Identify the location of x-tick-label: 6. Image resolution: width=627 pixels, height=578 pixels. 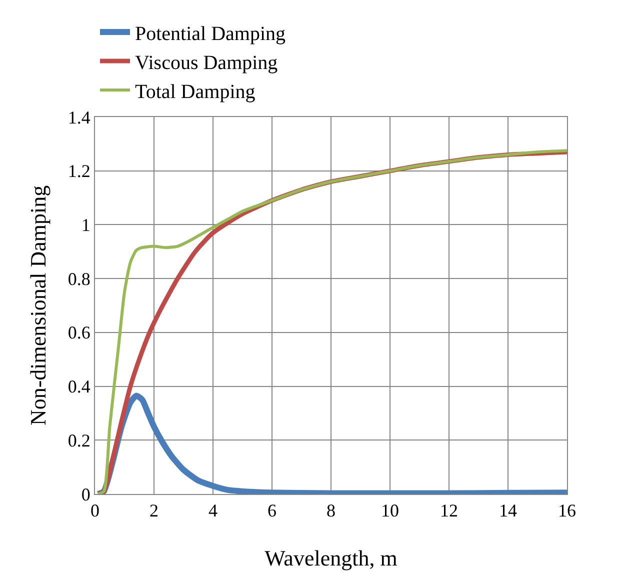
(272, 510).